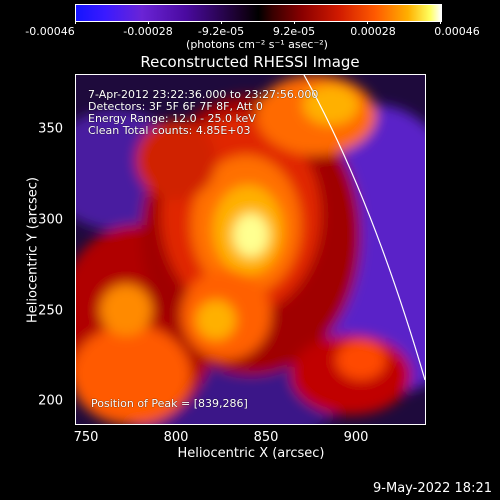 Image resolution: width=500 pixels, height=500 pixels. What do you see at coordinates (50, 31) in the screenshot?
I see `colorbar-tick-label: -0.00046` at bounding box center [50, 31].